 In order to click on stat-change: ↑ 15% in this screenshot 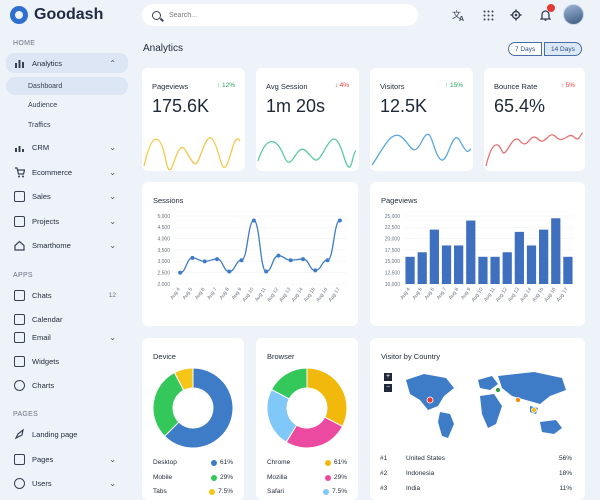, I will do `click(453, 85)`.